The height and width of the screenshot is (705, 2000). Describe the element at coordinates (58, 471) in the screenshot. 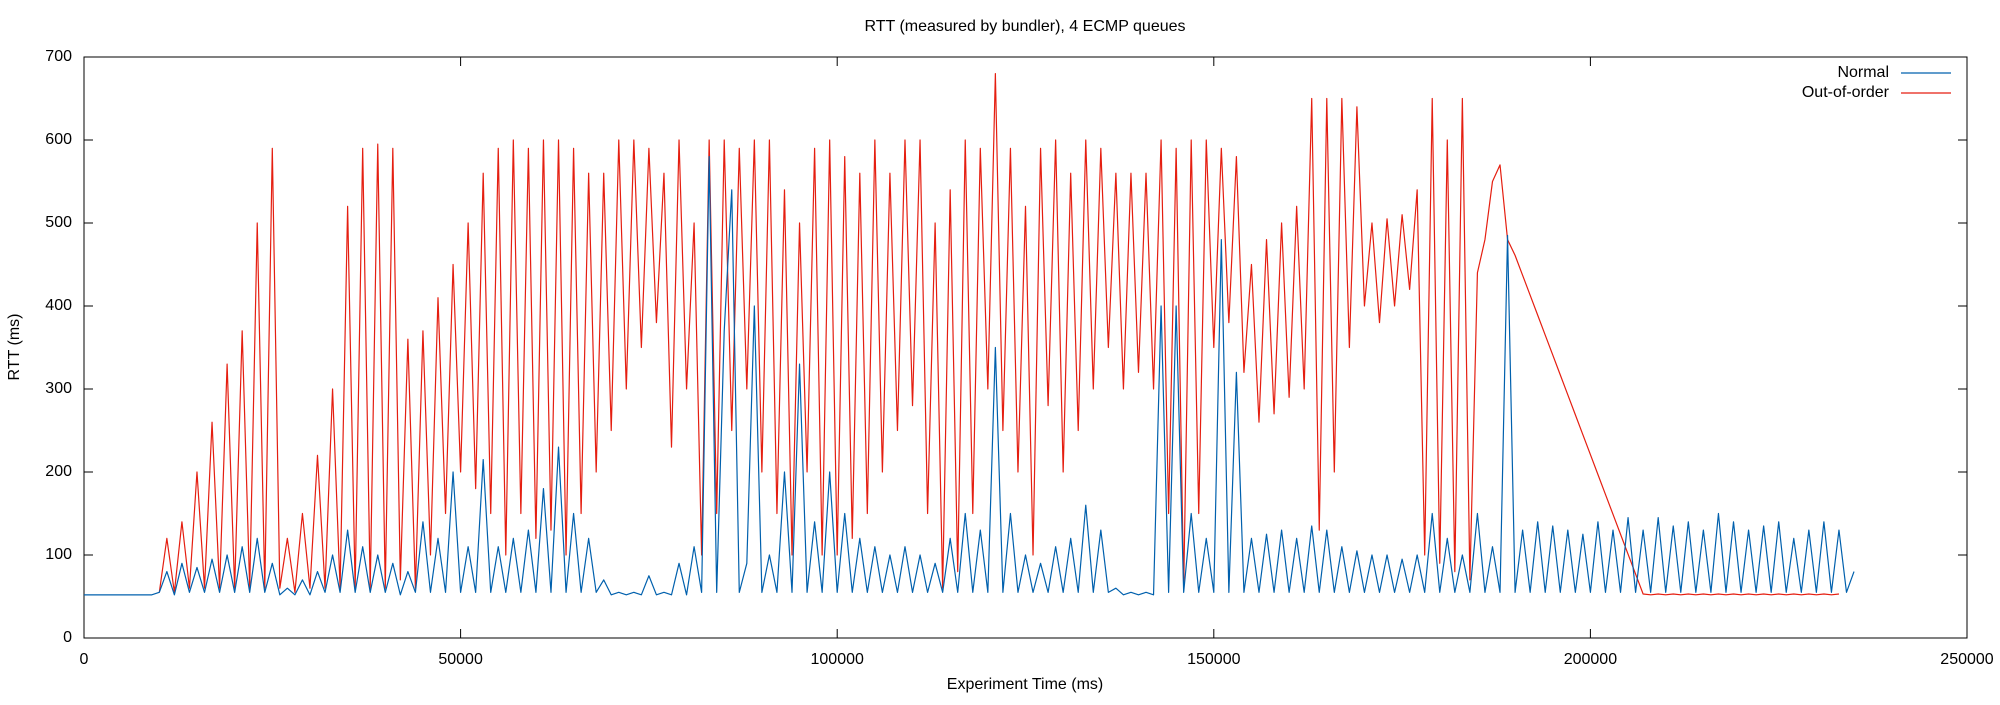

I see `y-tick-label: 200` at that location.